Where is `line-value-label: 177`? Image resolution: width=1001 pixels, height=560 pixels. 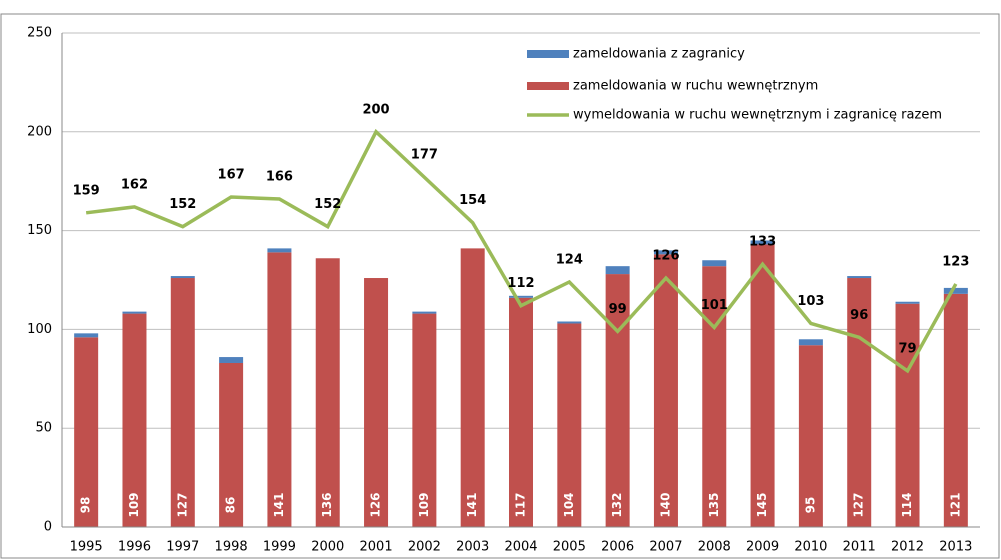 line-value-label: 177 is located at coordinates (424, 155).